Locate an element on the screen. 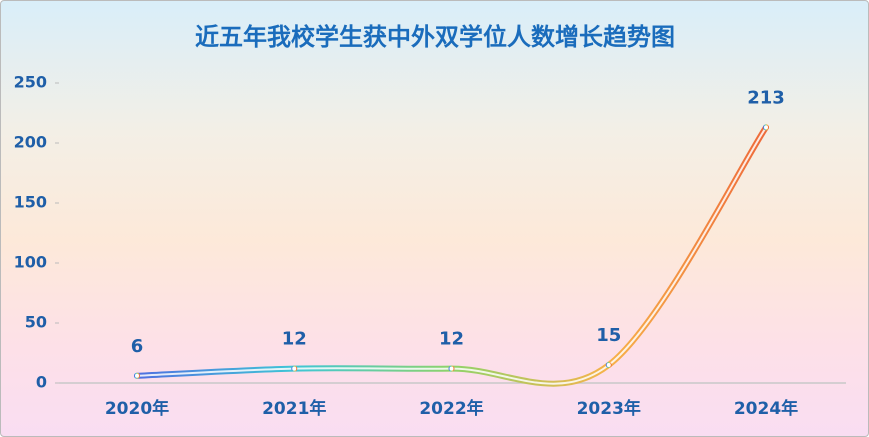 The height and width of the screenshot is (437, 869). y-tick-label: 150 is located at coordinates (30, 202).